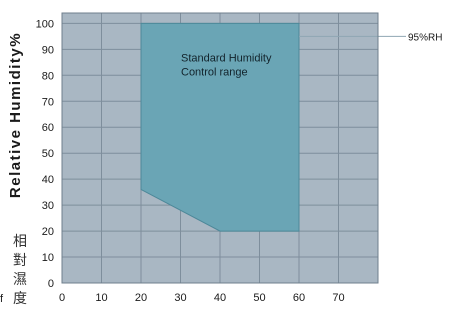 This screenshot has width=450, height=332. I want to click on x-tick-20: 20, so click(141, 298).